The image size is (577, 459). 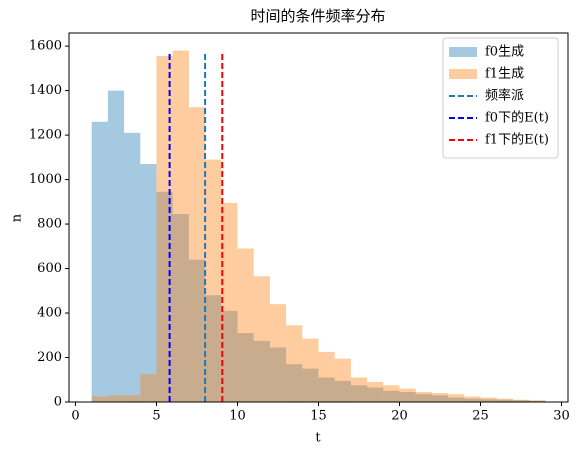 I want to click on x-tick-label: 0, so click(x=75, y=416).